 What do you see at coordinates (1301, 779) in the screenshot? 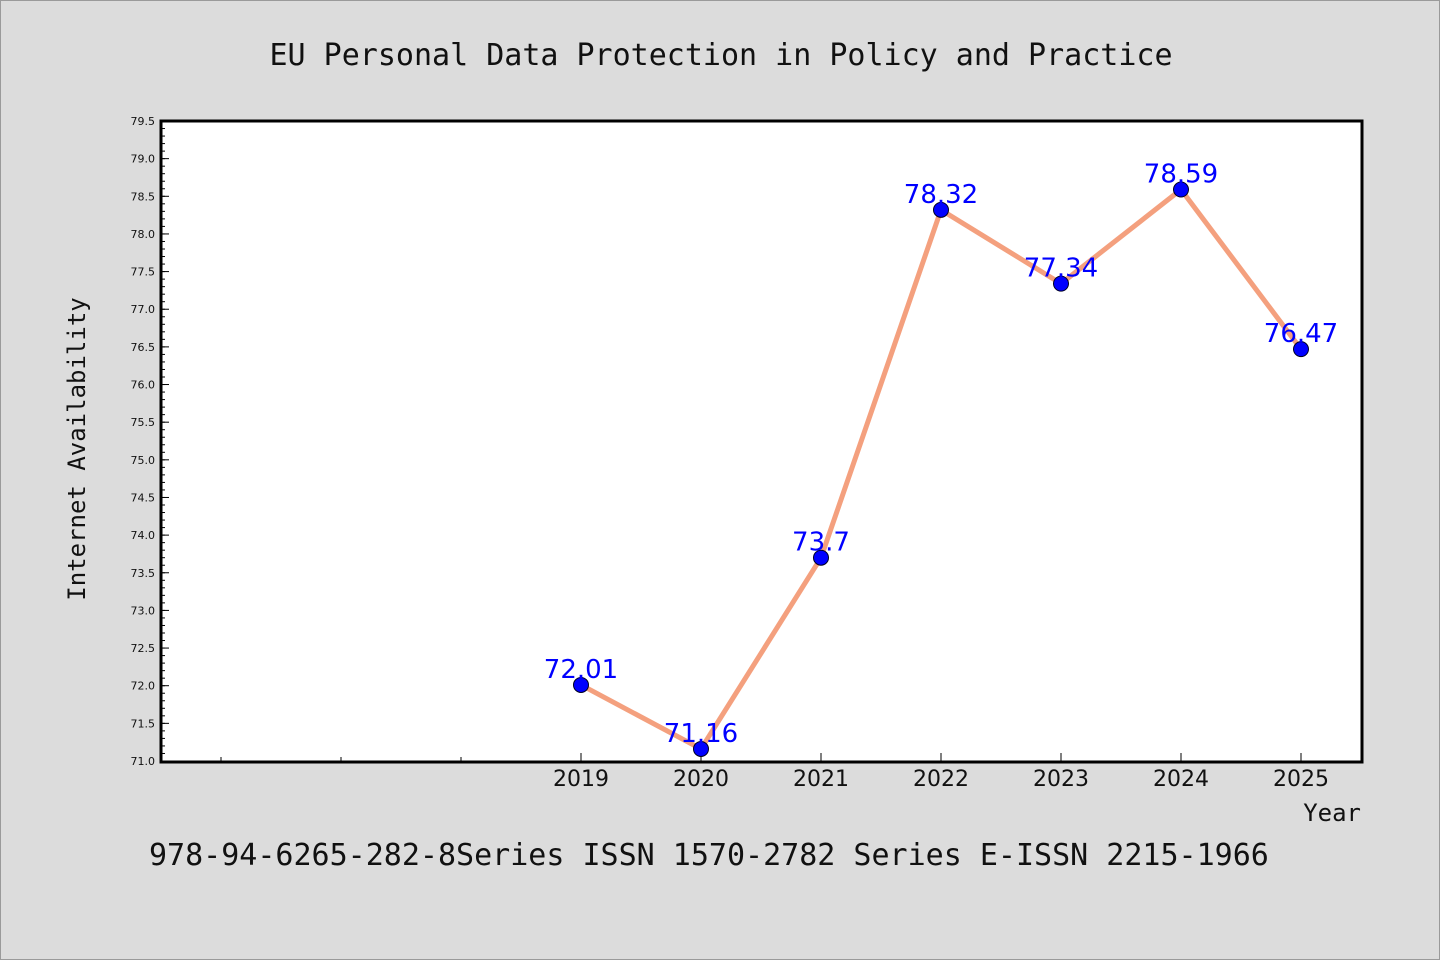
I see `x-tick-label: 2025` at bounding box center [1301, 779].